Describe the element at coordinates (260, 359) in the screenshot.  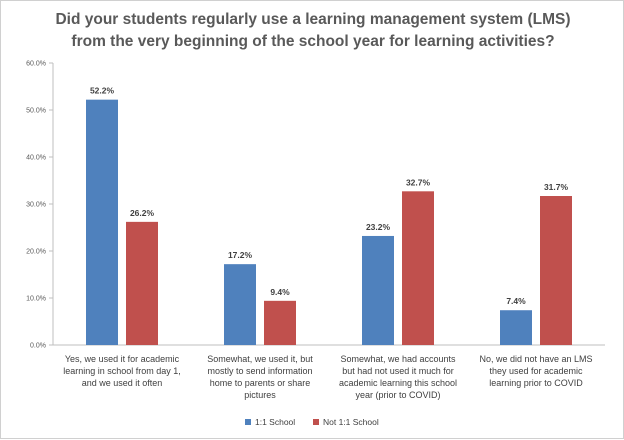
I see `category-label: Somewhat, we used it, but` at that location.